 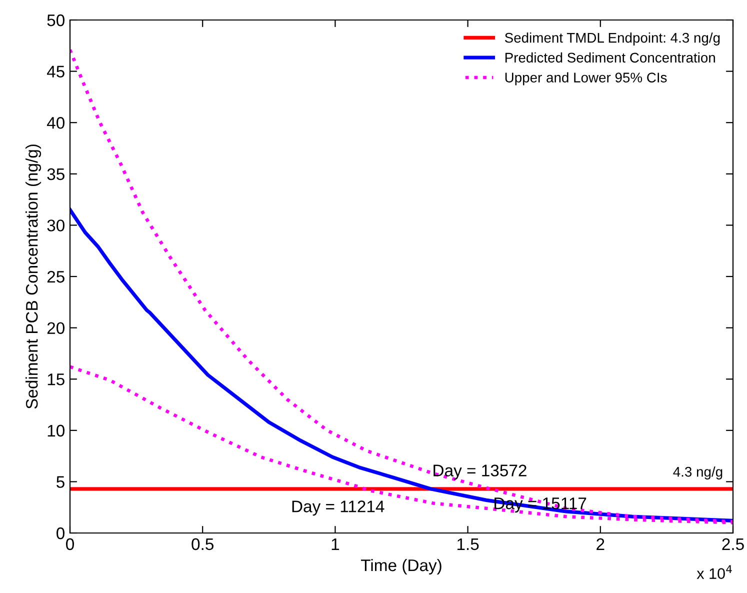 I want to click on x-tick-label: 1.5, so click(x=468, y=544).